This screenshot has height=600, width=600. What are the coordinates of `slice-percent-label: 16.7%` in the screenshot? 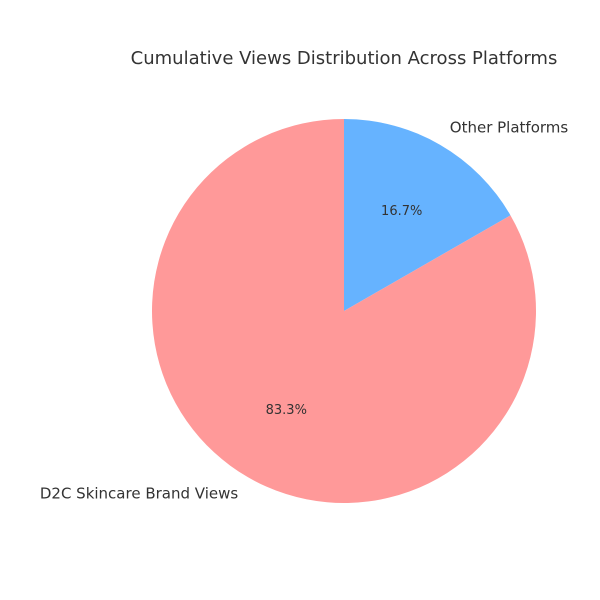 It's located at (401, 211).